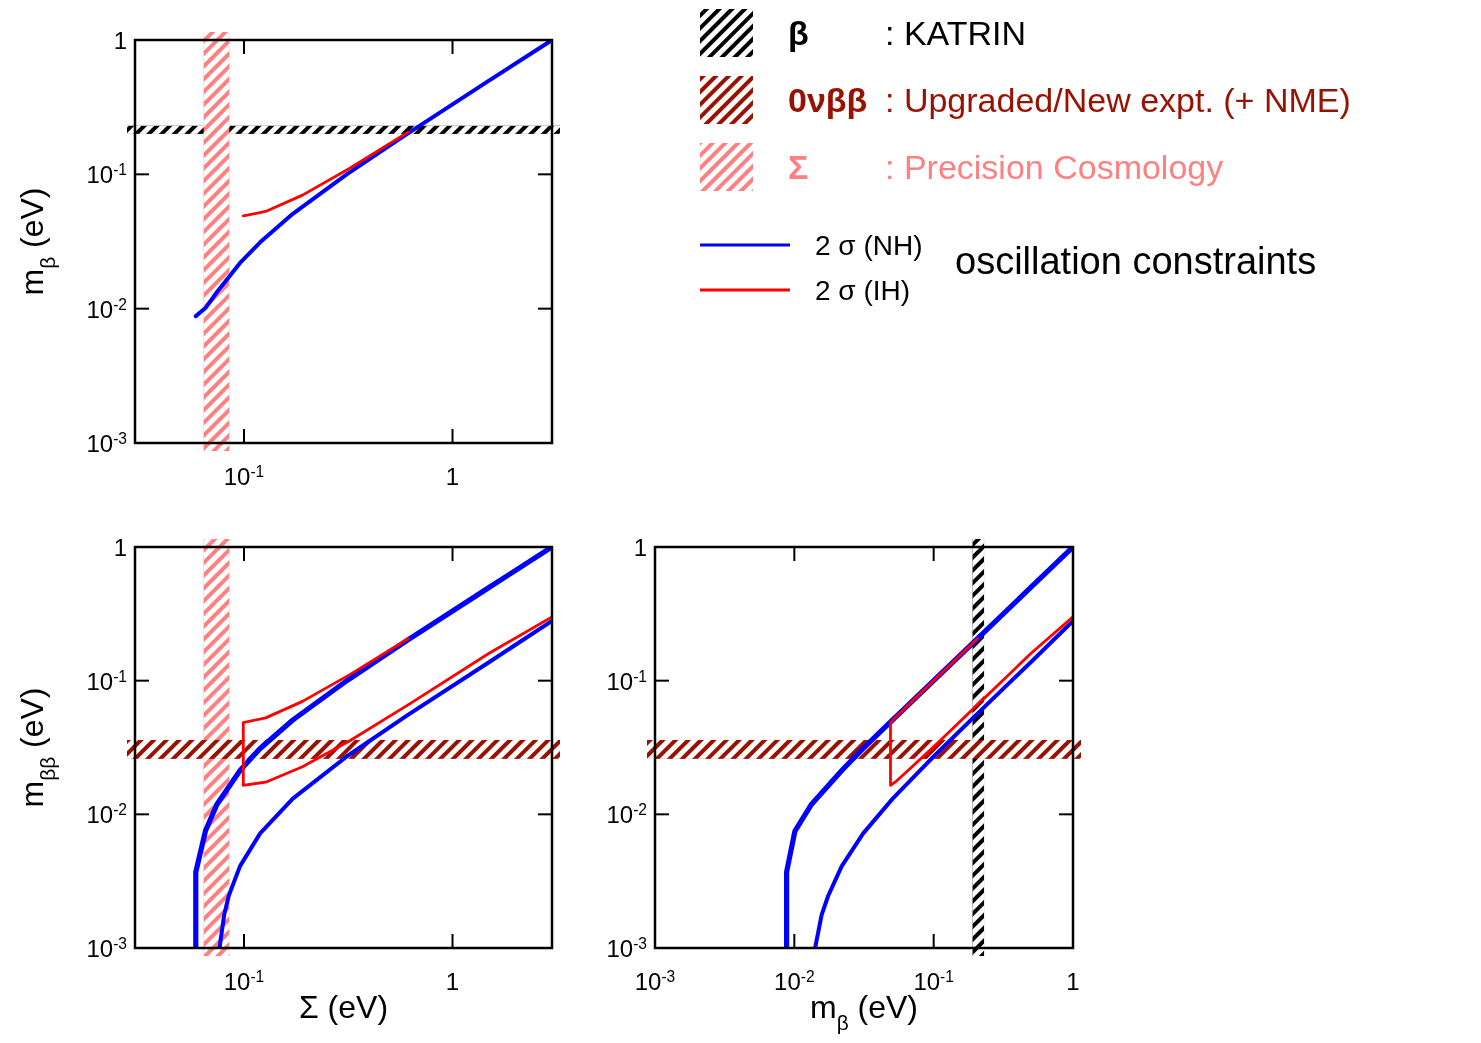  I want to click on text: oscillation constraints, so click(1136, 261).